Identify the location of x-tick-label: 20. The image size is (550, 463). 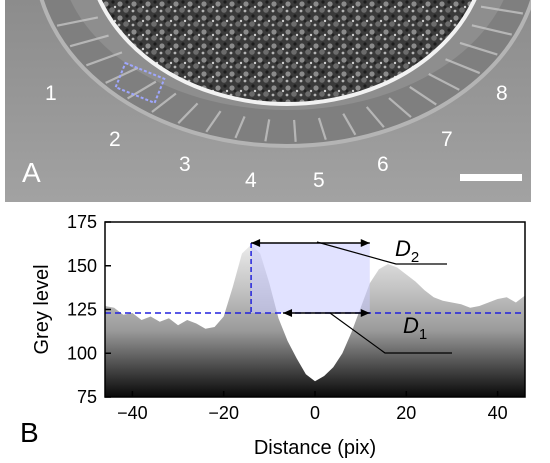
(406, 413).